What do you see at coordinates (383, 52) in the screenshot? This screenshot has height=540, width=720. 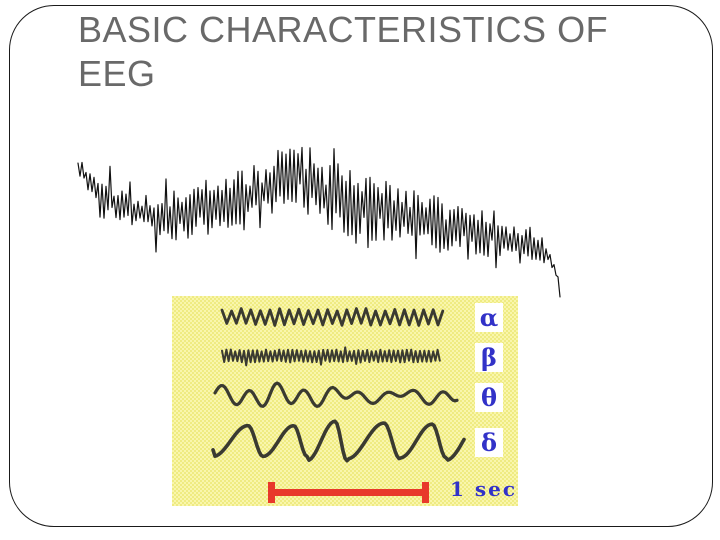 I see `slide-title: BASIC CHARACTERISTICS OF EEG` at bounding box center [383, 52].